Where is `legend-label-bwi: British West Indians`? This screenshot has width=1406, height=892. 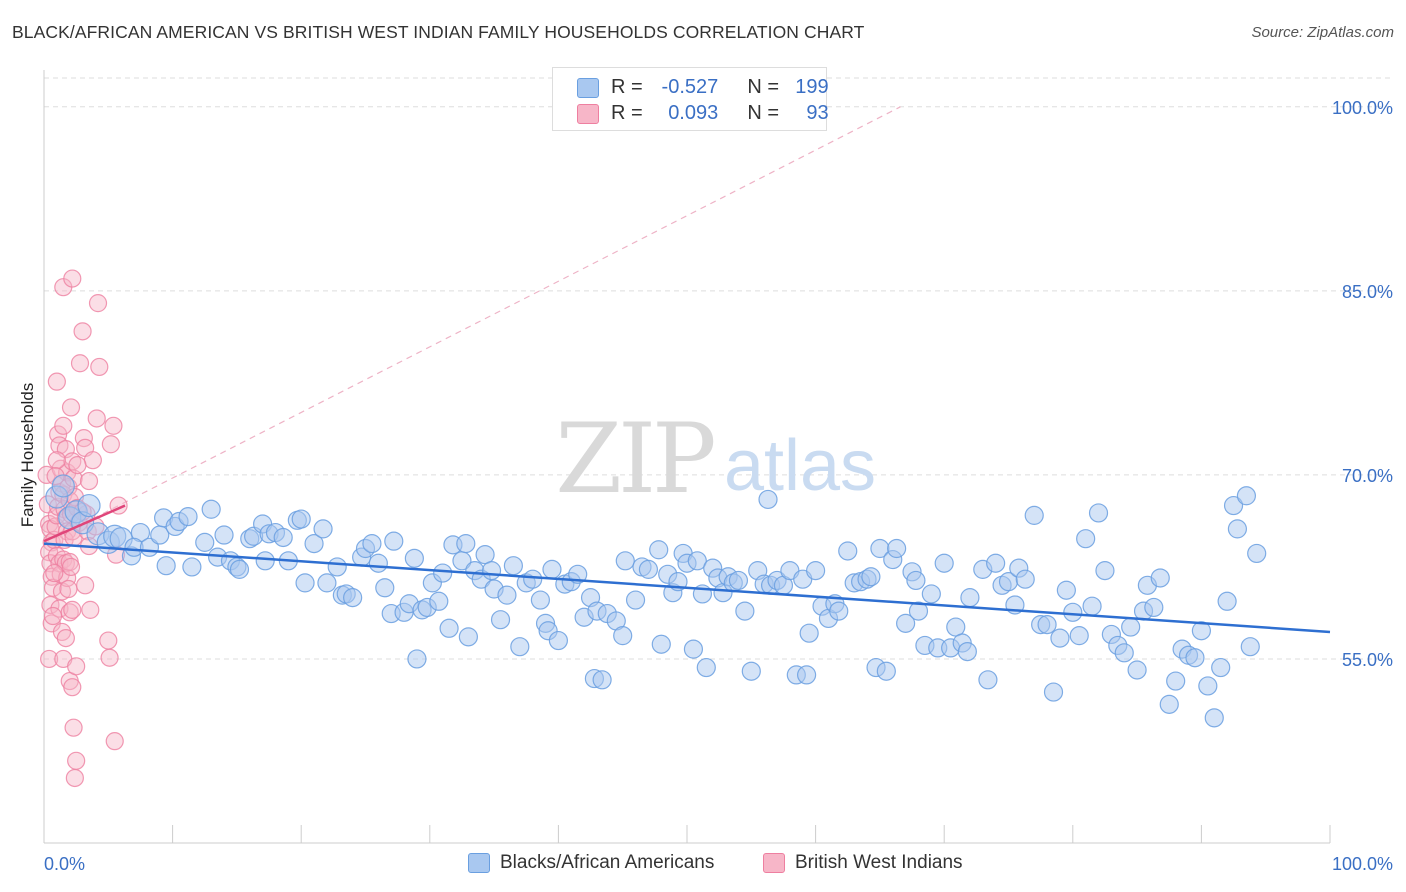
legend-label-bwi: British West Indians is located at coordinates (879, 862).